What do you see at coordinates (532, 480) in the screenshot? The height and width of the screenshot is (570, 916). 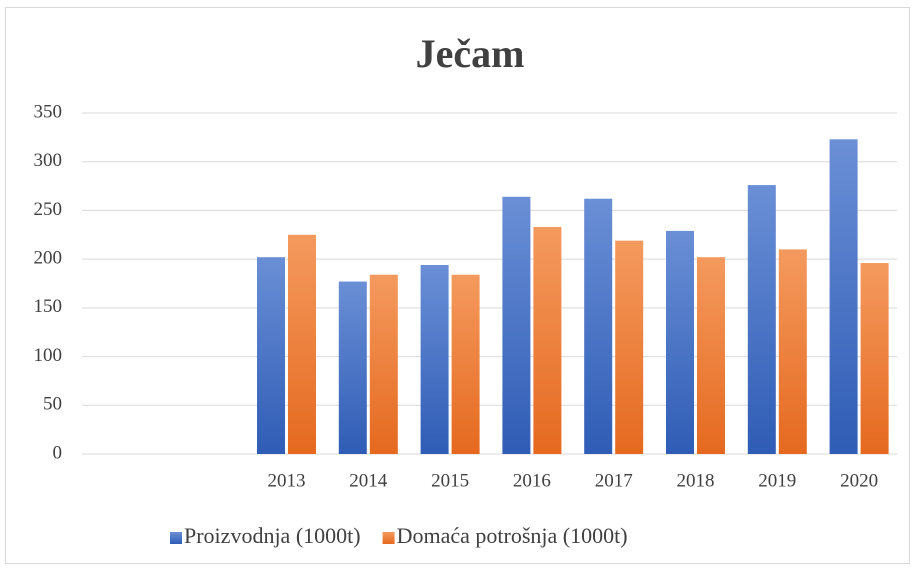 I see `x-tick-label: 2016` at bounding box center [532, 480].